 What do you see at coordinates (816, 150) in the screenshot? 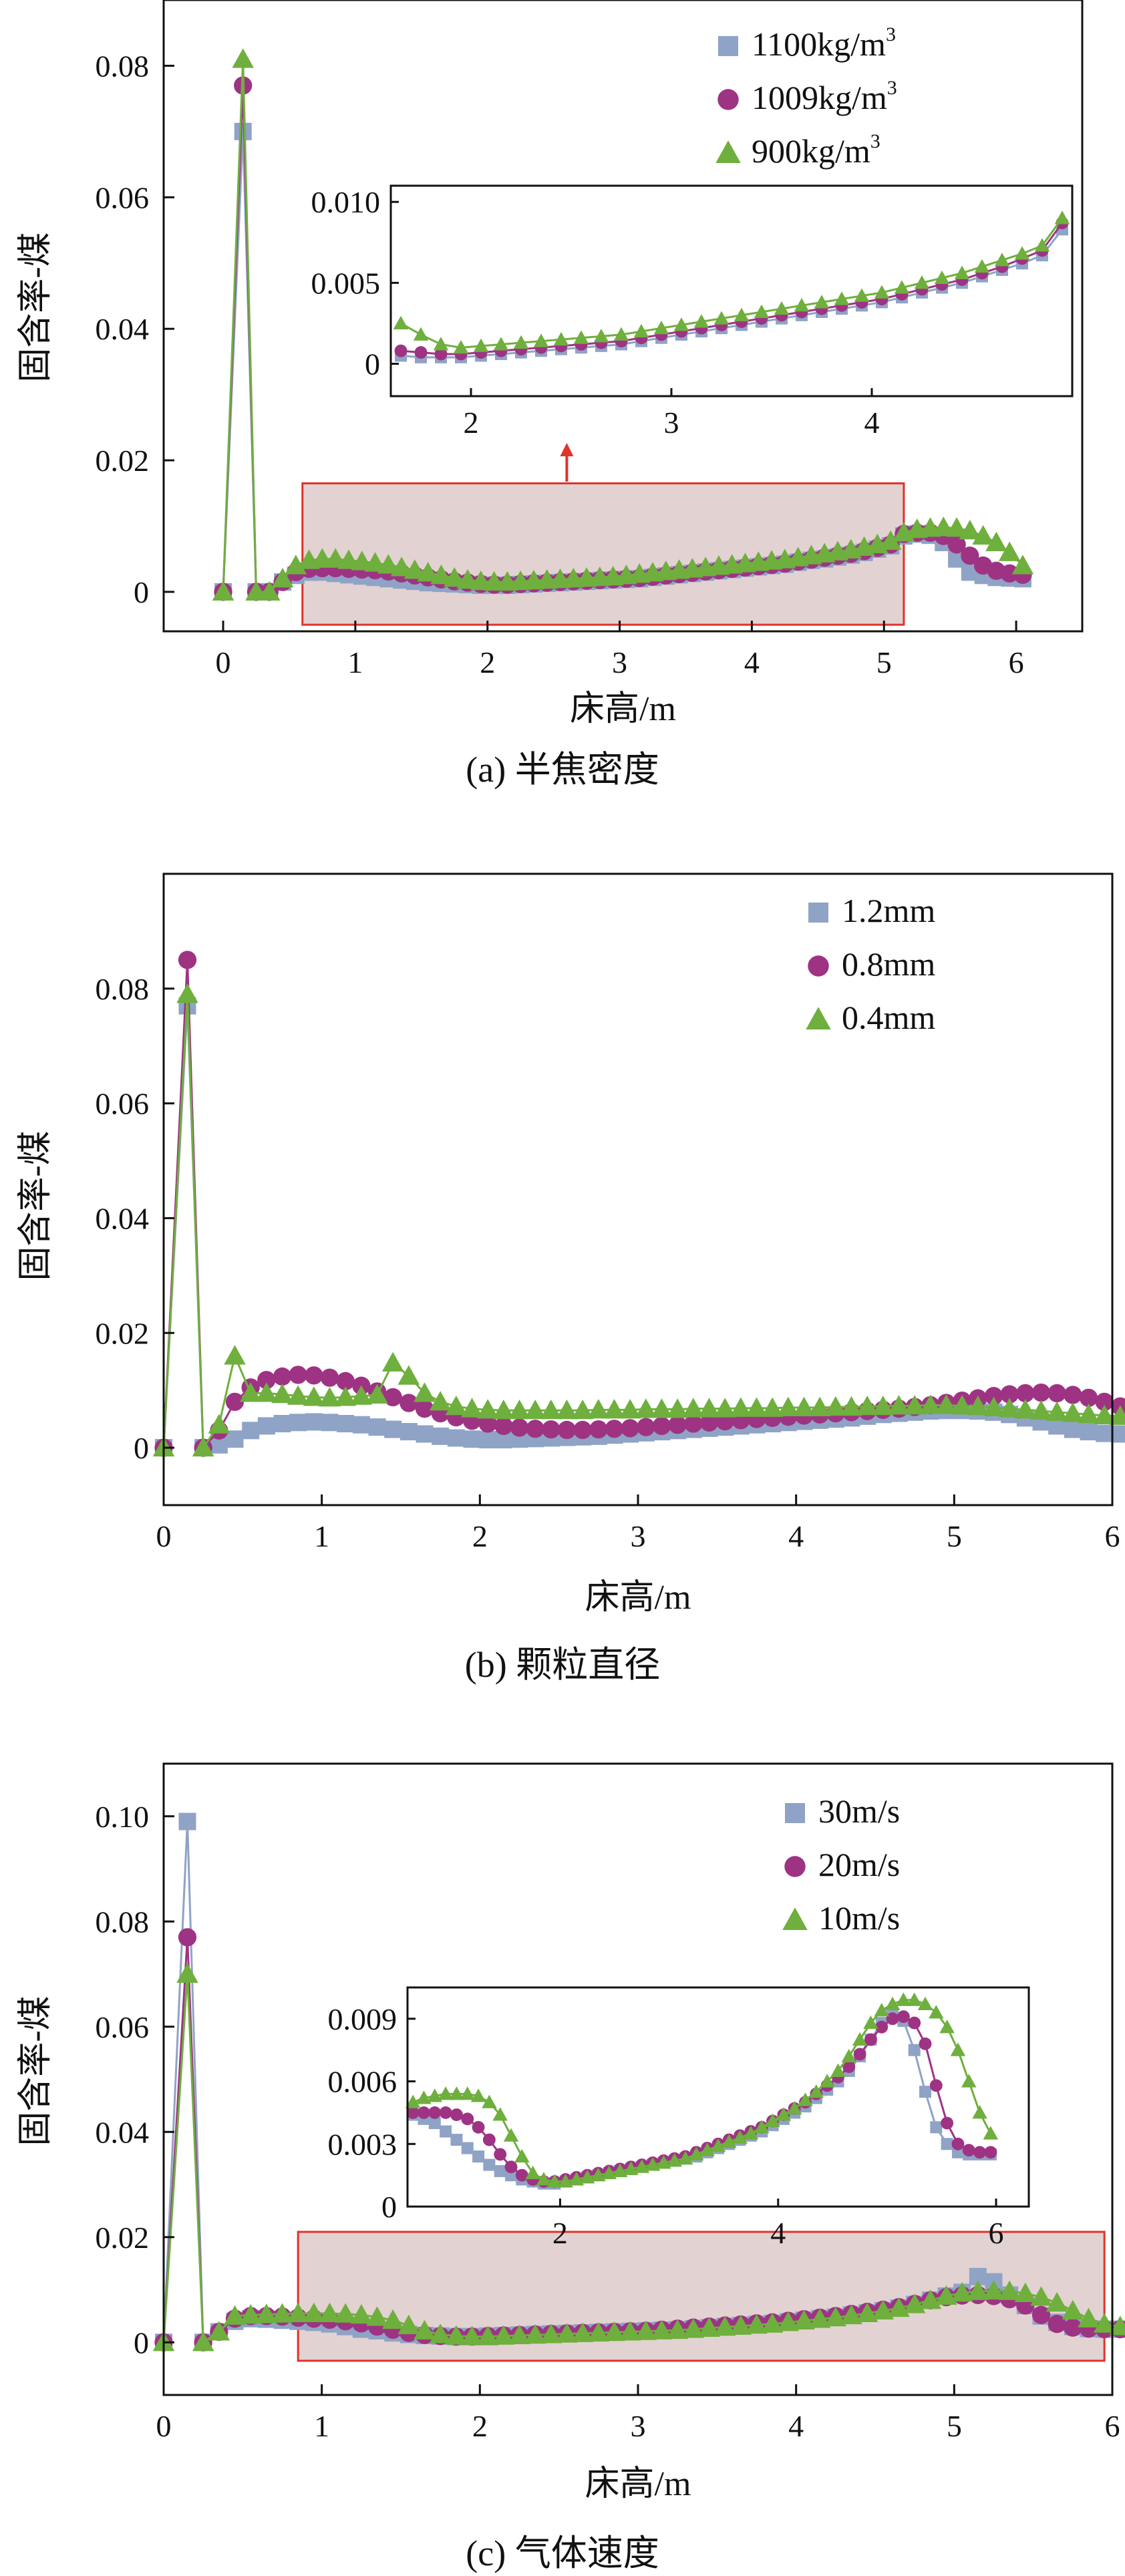
I see `legend-label: 900kg/m3` at bounding box center [816, 150].